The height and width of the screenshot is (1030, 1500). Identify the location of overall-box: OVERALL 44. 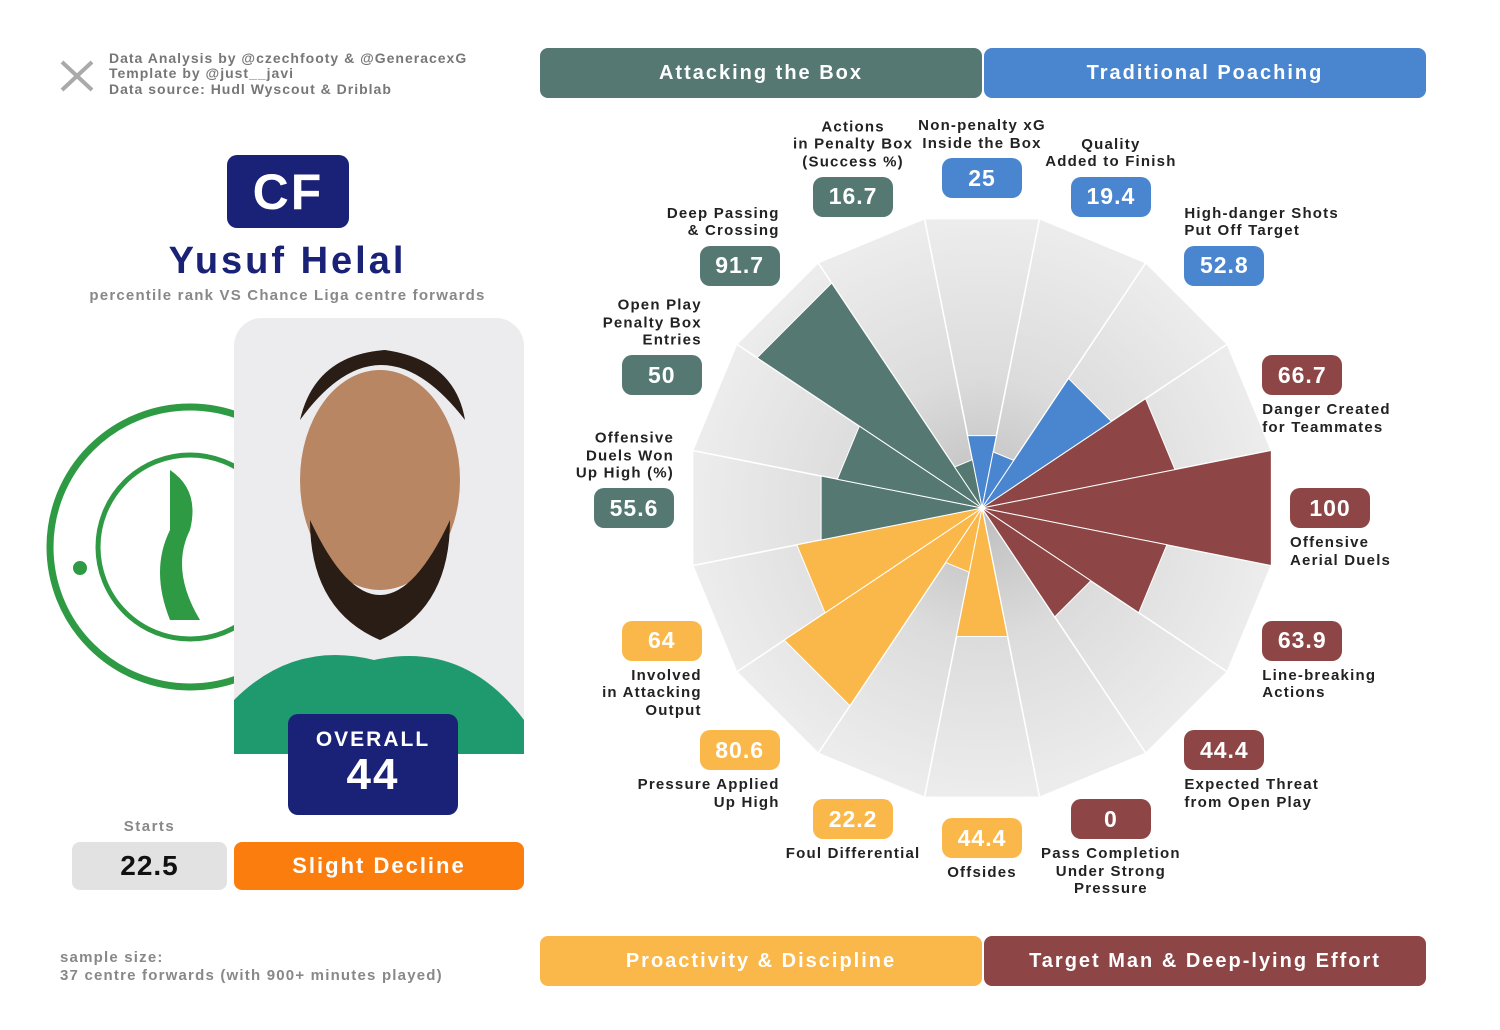
(373, 764).